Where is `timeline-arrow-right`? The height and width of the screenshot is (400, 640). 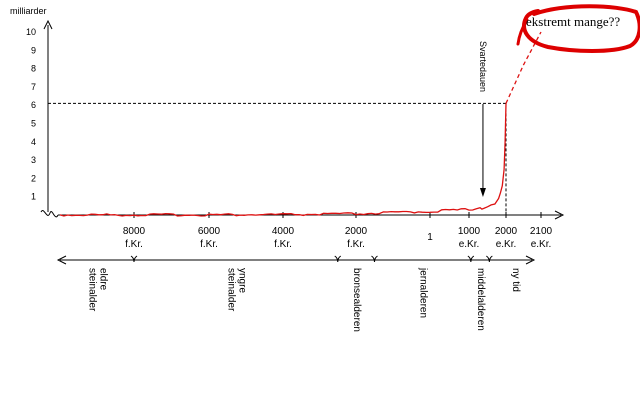 timeline-arrow-right is located at coordinates (530, 260).